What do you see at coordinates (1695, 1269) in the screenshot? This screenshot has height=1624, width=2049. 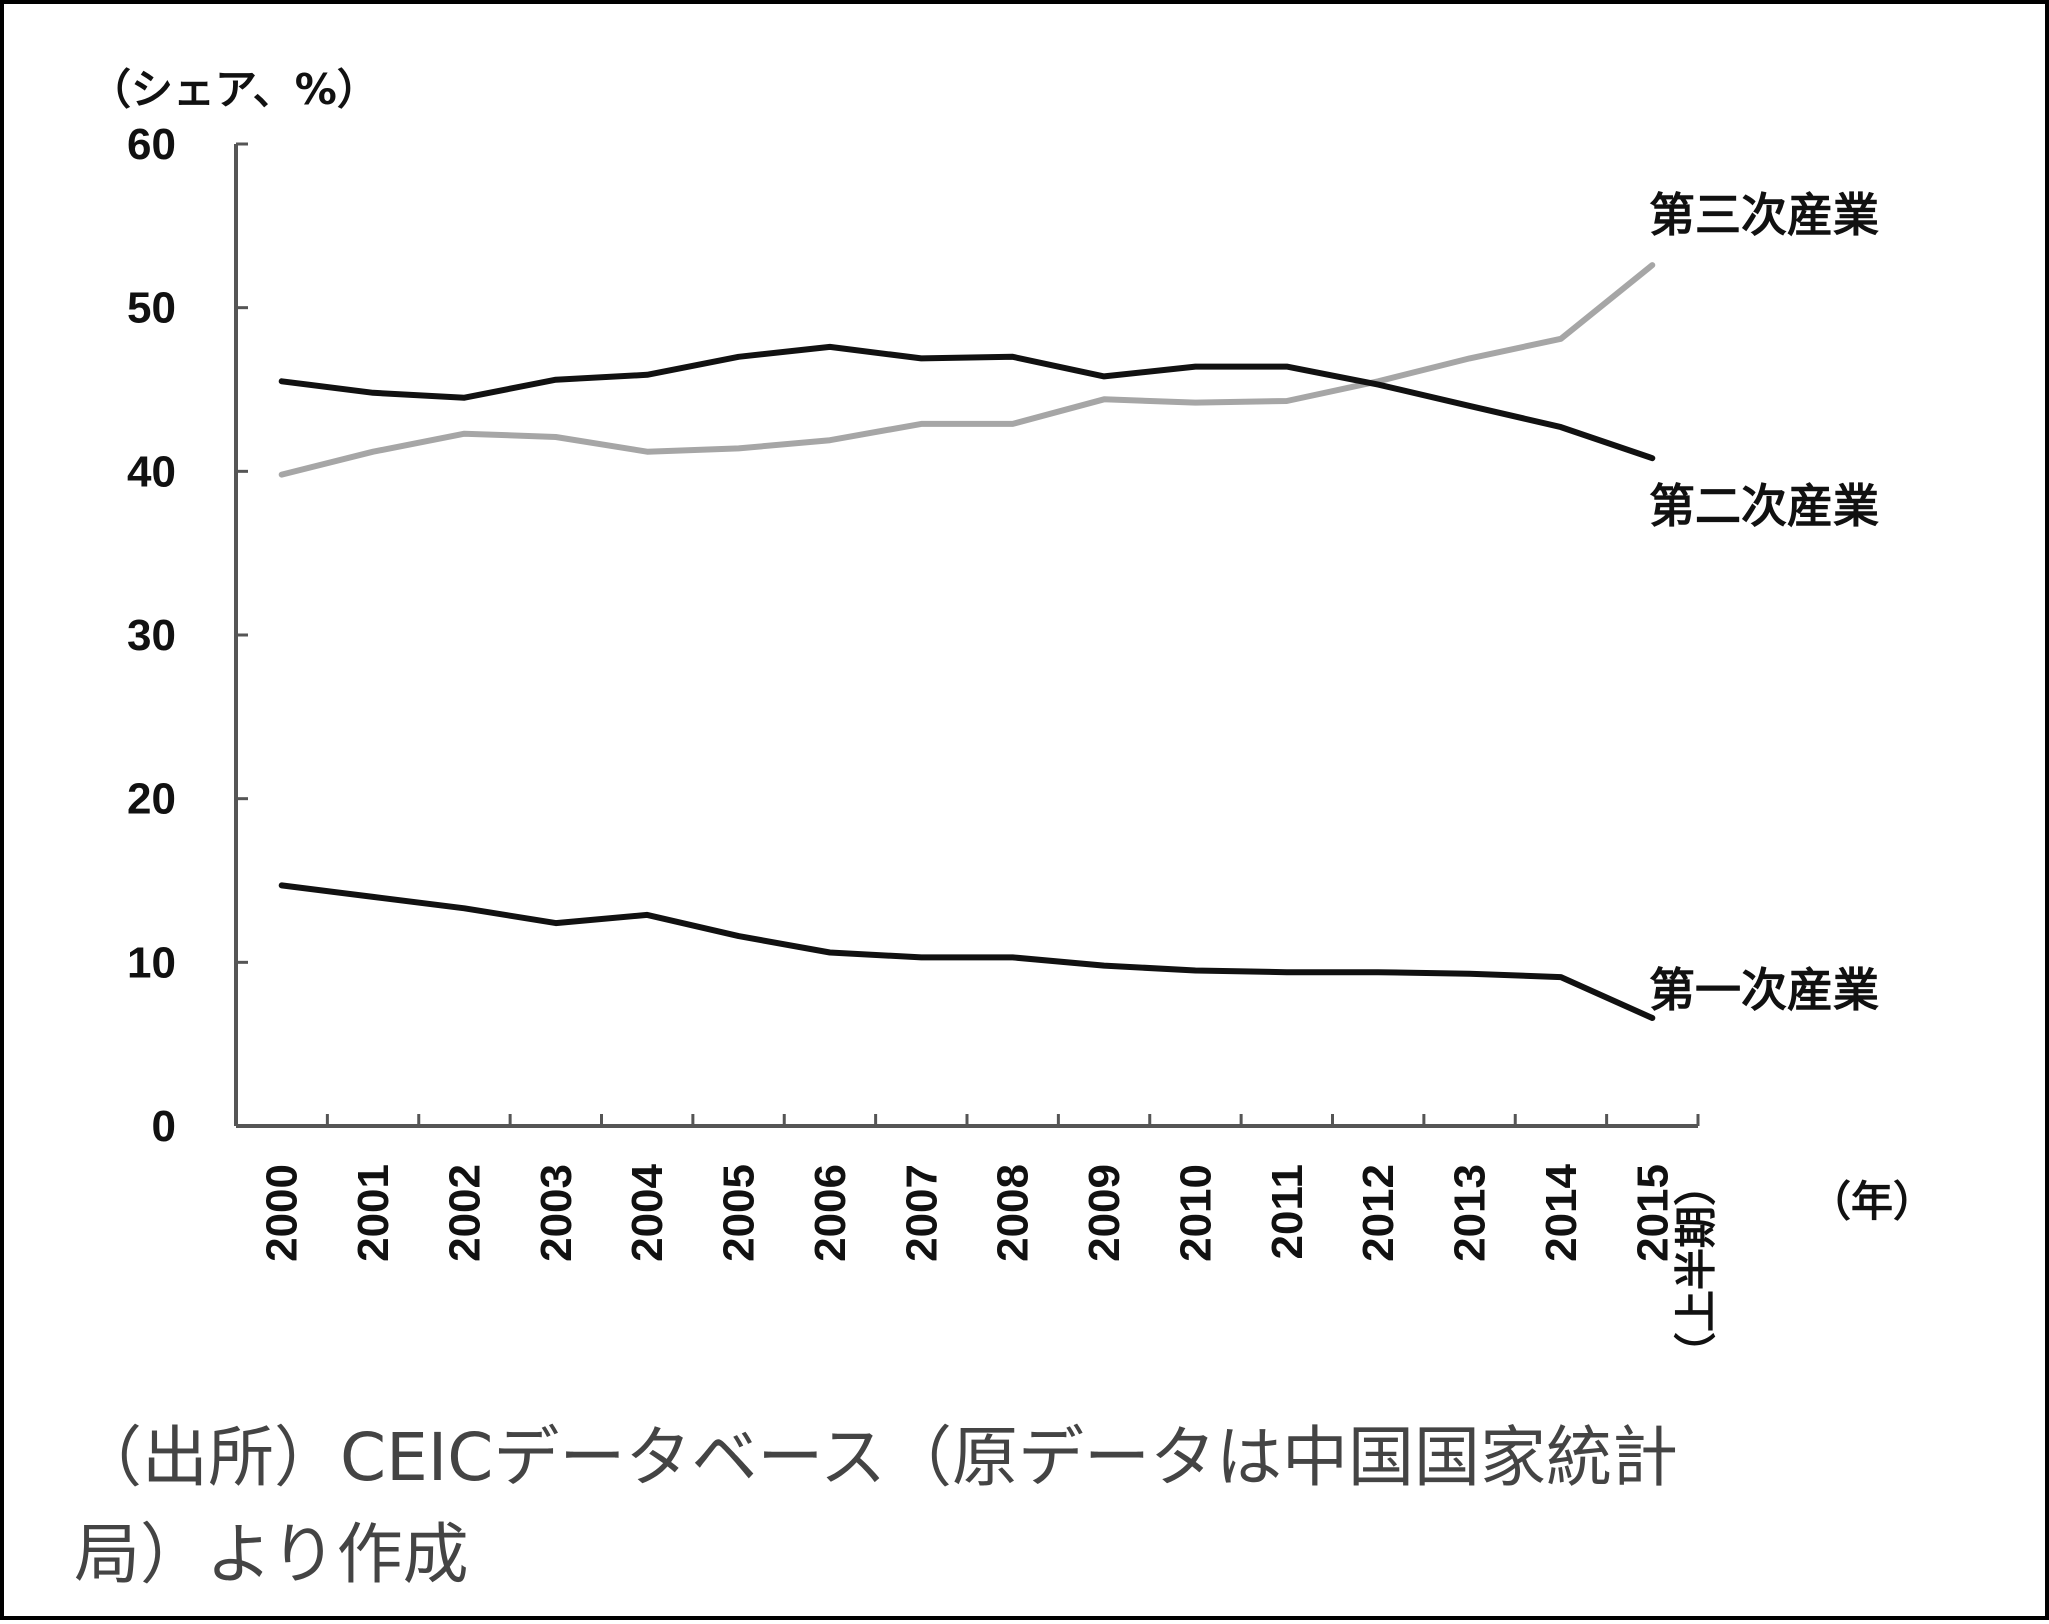 I see `x-tick-note: （上半期）` at bounding box center [1695, 1269].